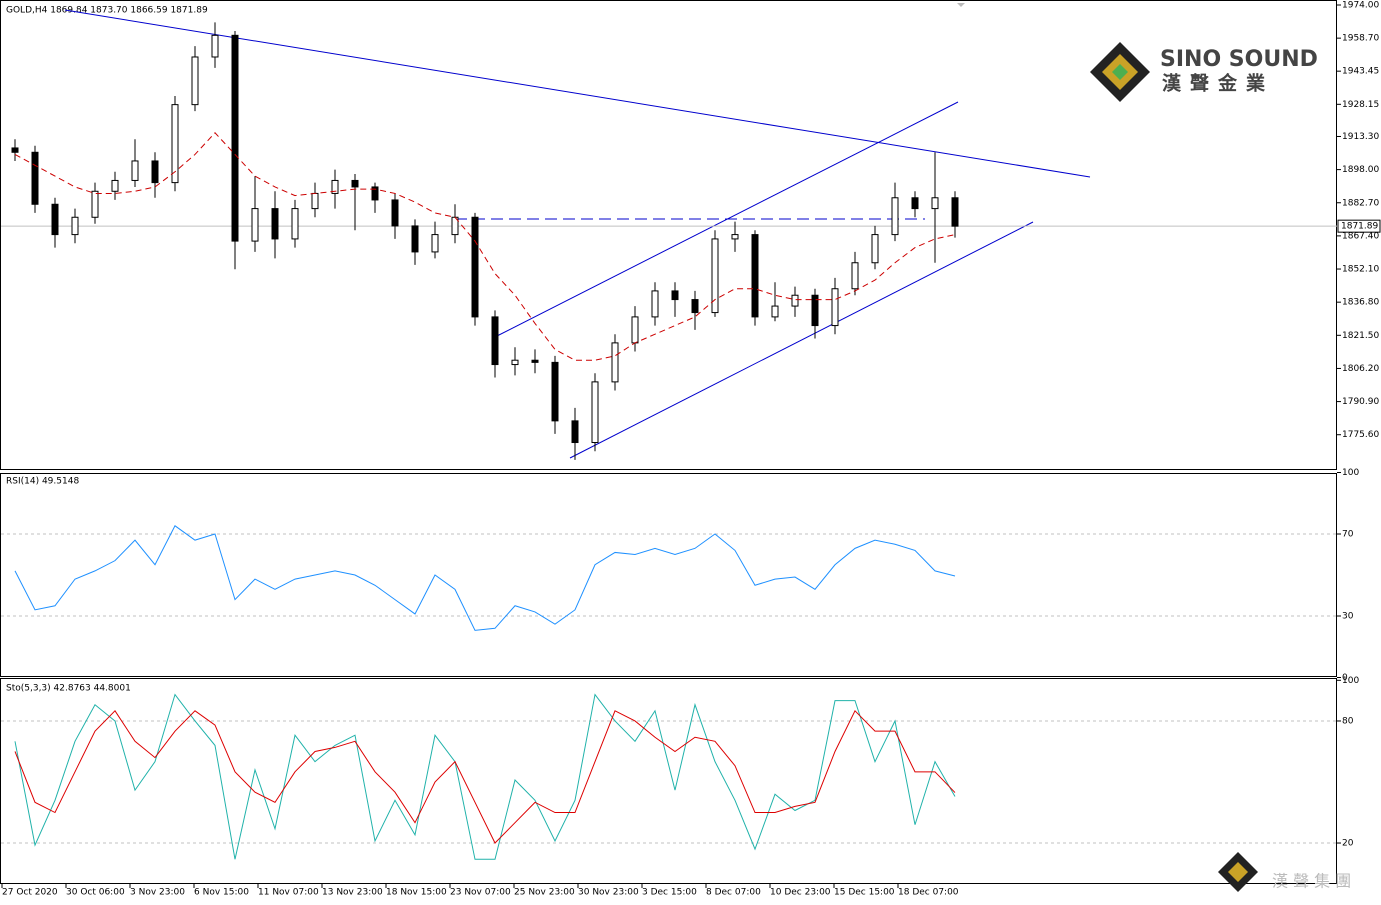  What do you see at coordinates (1360, 336) in the screenshot?
I see `y-tick-label: 1821.50` at bounding box center [1360, 336].